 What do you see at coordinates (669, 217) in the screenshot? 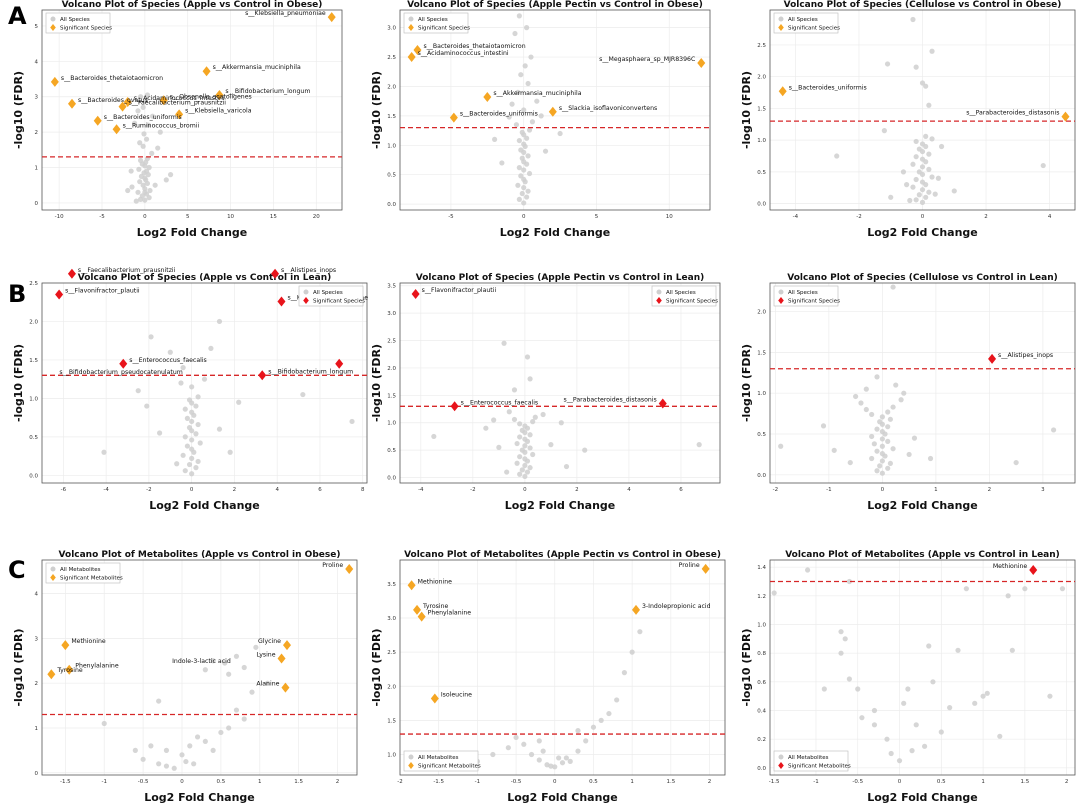
I see `x-tick-label: 10` at bounding box center [669, 217].